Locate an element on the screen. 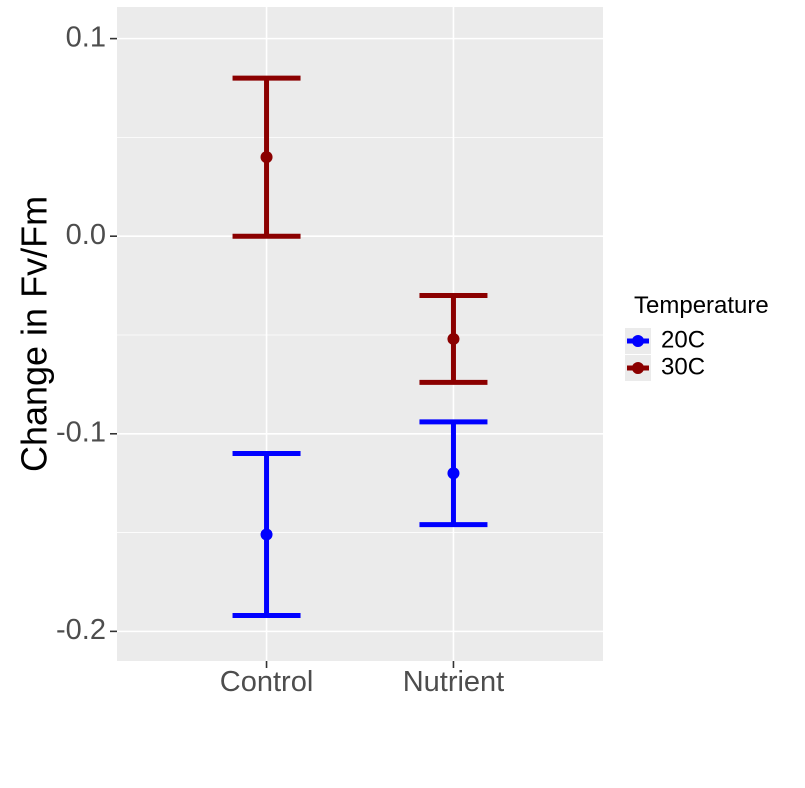 The image size is (805, 788). x-tick-label: Nutrient is located at coordinates (454, 682).